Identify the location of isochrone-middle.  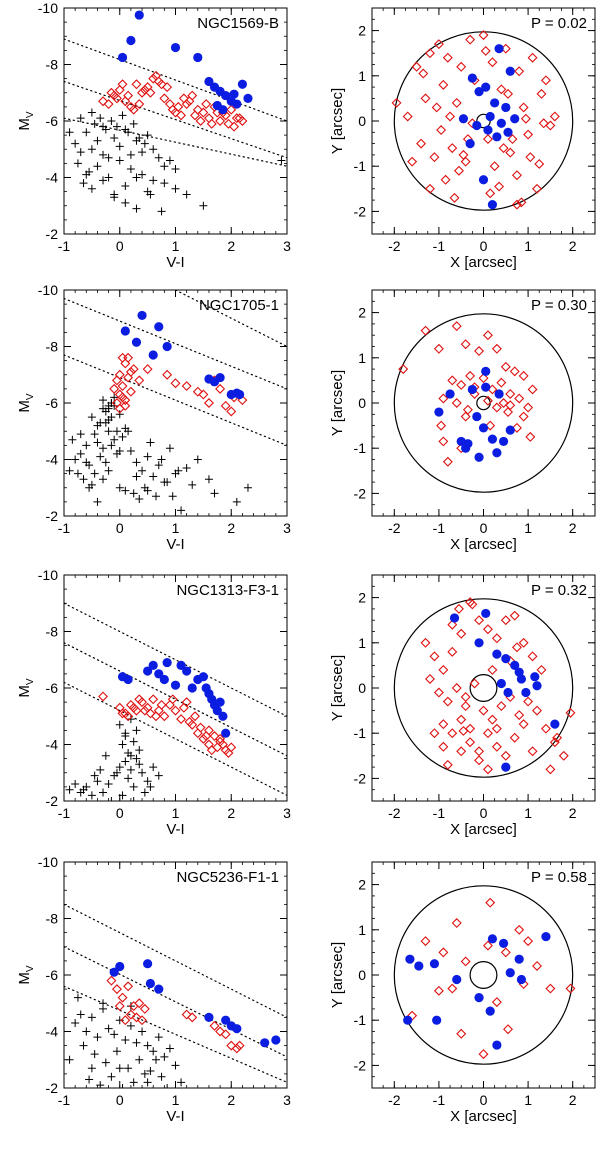
(175, 1002).